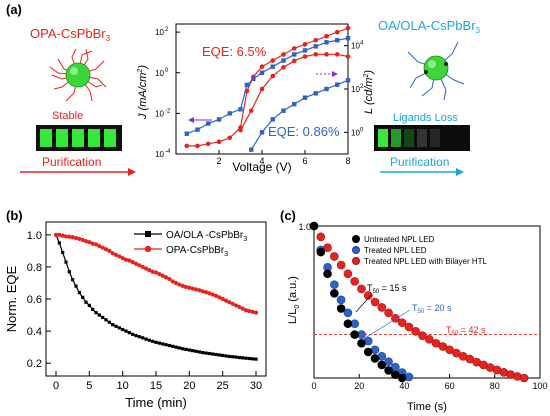 The width and height of the screenshot is (550, 416). What do you see at coordinates (395, 250) in the screenshot?
I see `chart-c-legend-label-treated: Treated NPL LED` at bounding box center [395, 250].